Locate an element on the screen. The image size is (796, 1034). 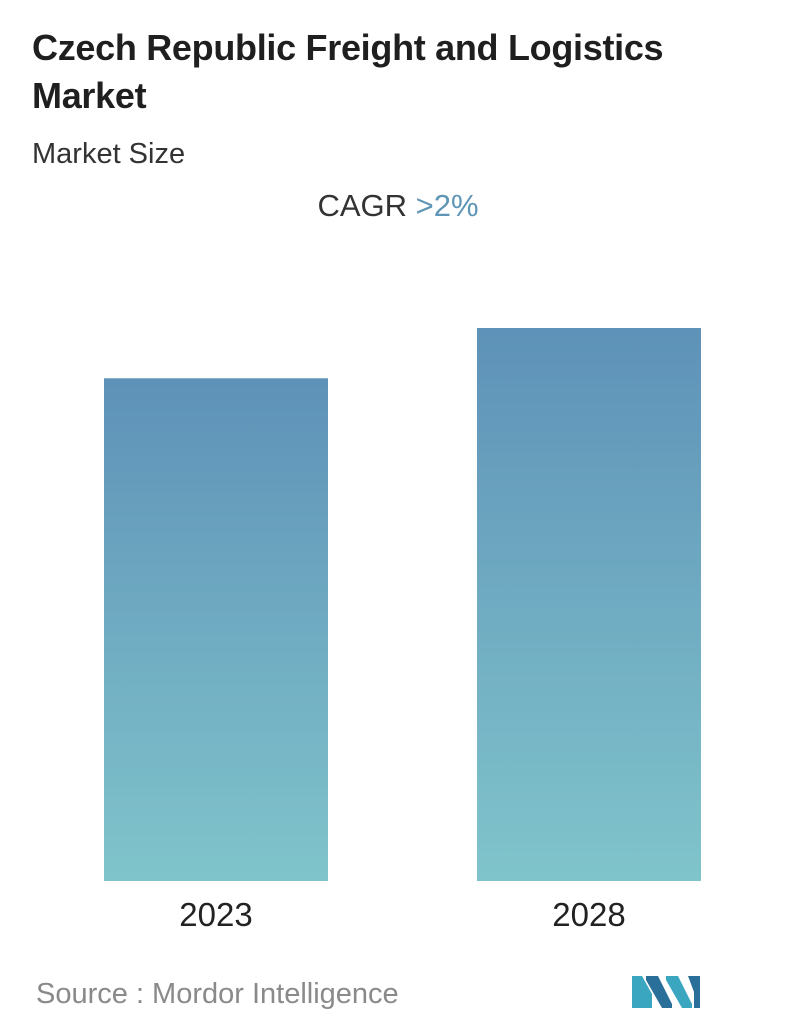
bar-2023 is located at coordinates (216, 629).